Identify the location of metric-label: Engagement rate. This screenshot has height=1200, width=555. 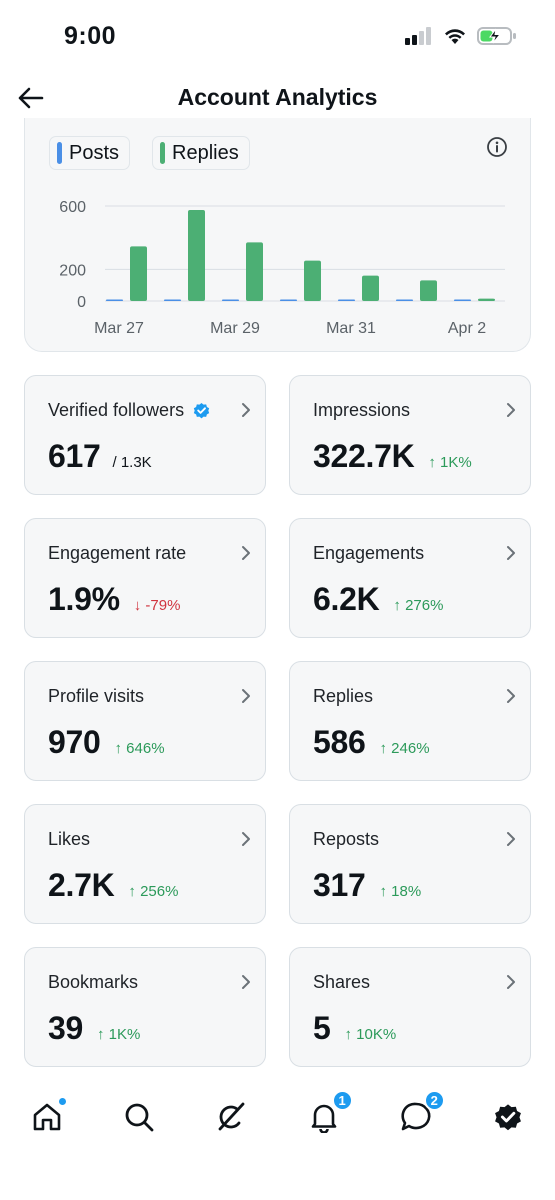
(117, 553).